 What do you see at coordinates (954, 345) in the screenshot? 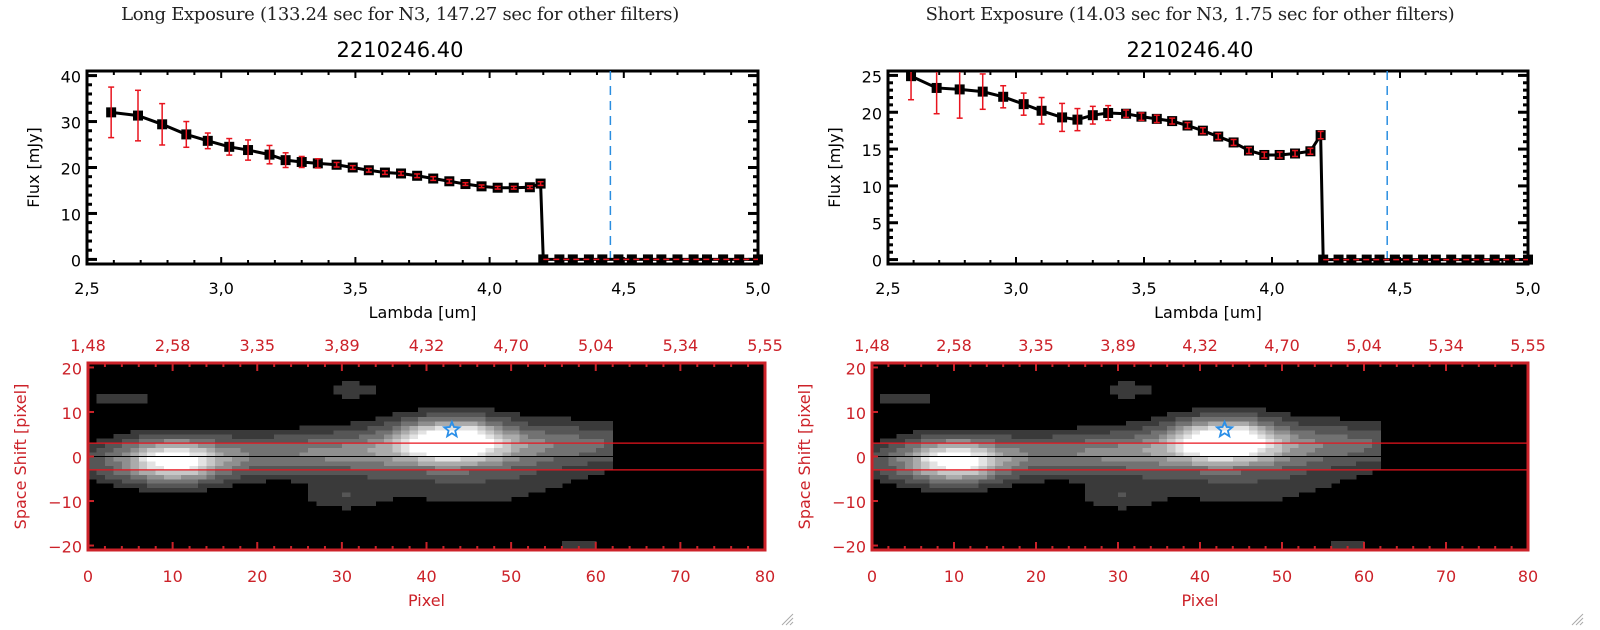
I see `top-wavelength-tick-label: 2,58` at bounding box center [954, 345].